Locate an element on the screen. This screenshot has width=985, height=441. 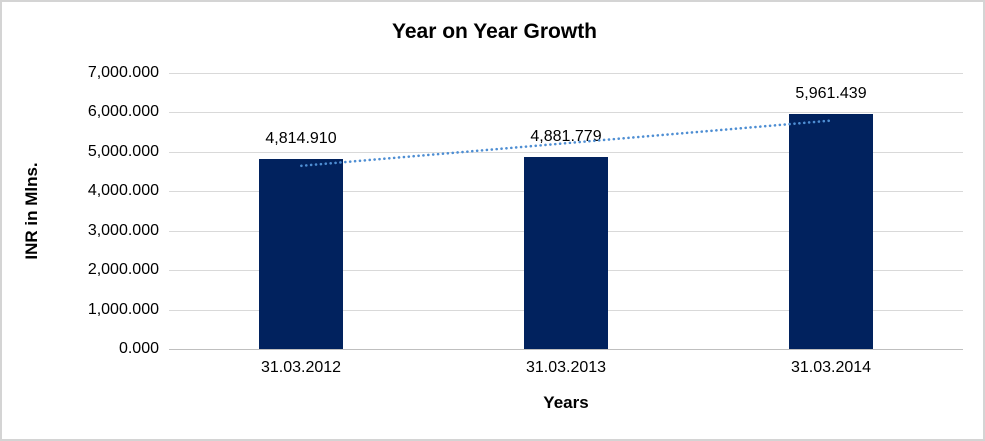
y-tick-label: 4,000.000 is located at coordinates (123, 190).